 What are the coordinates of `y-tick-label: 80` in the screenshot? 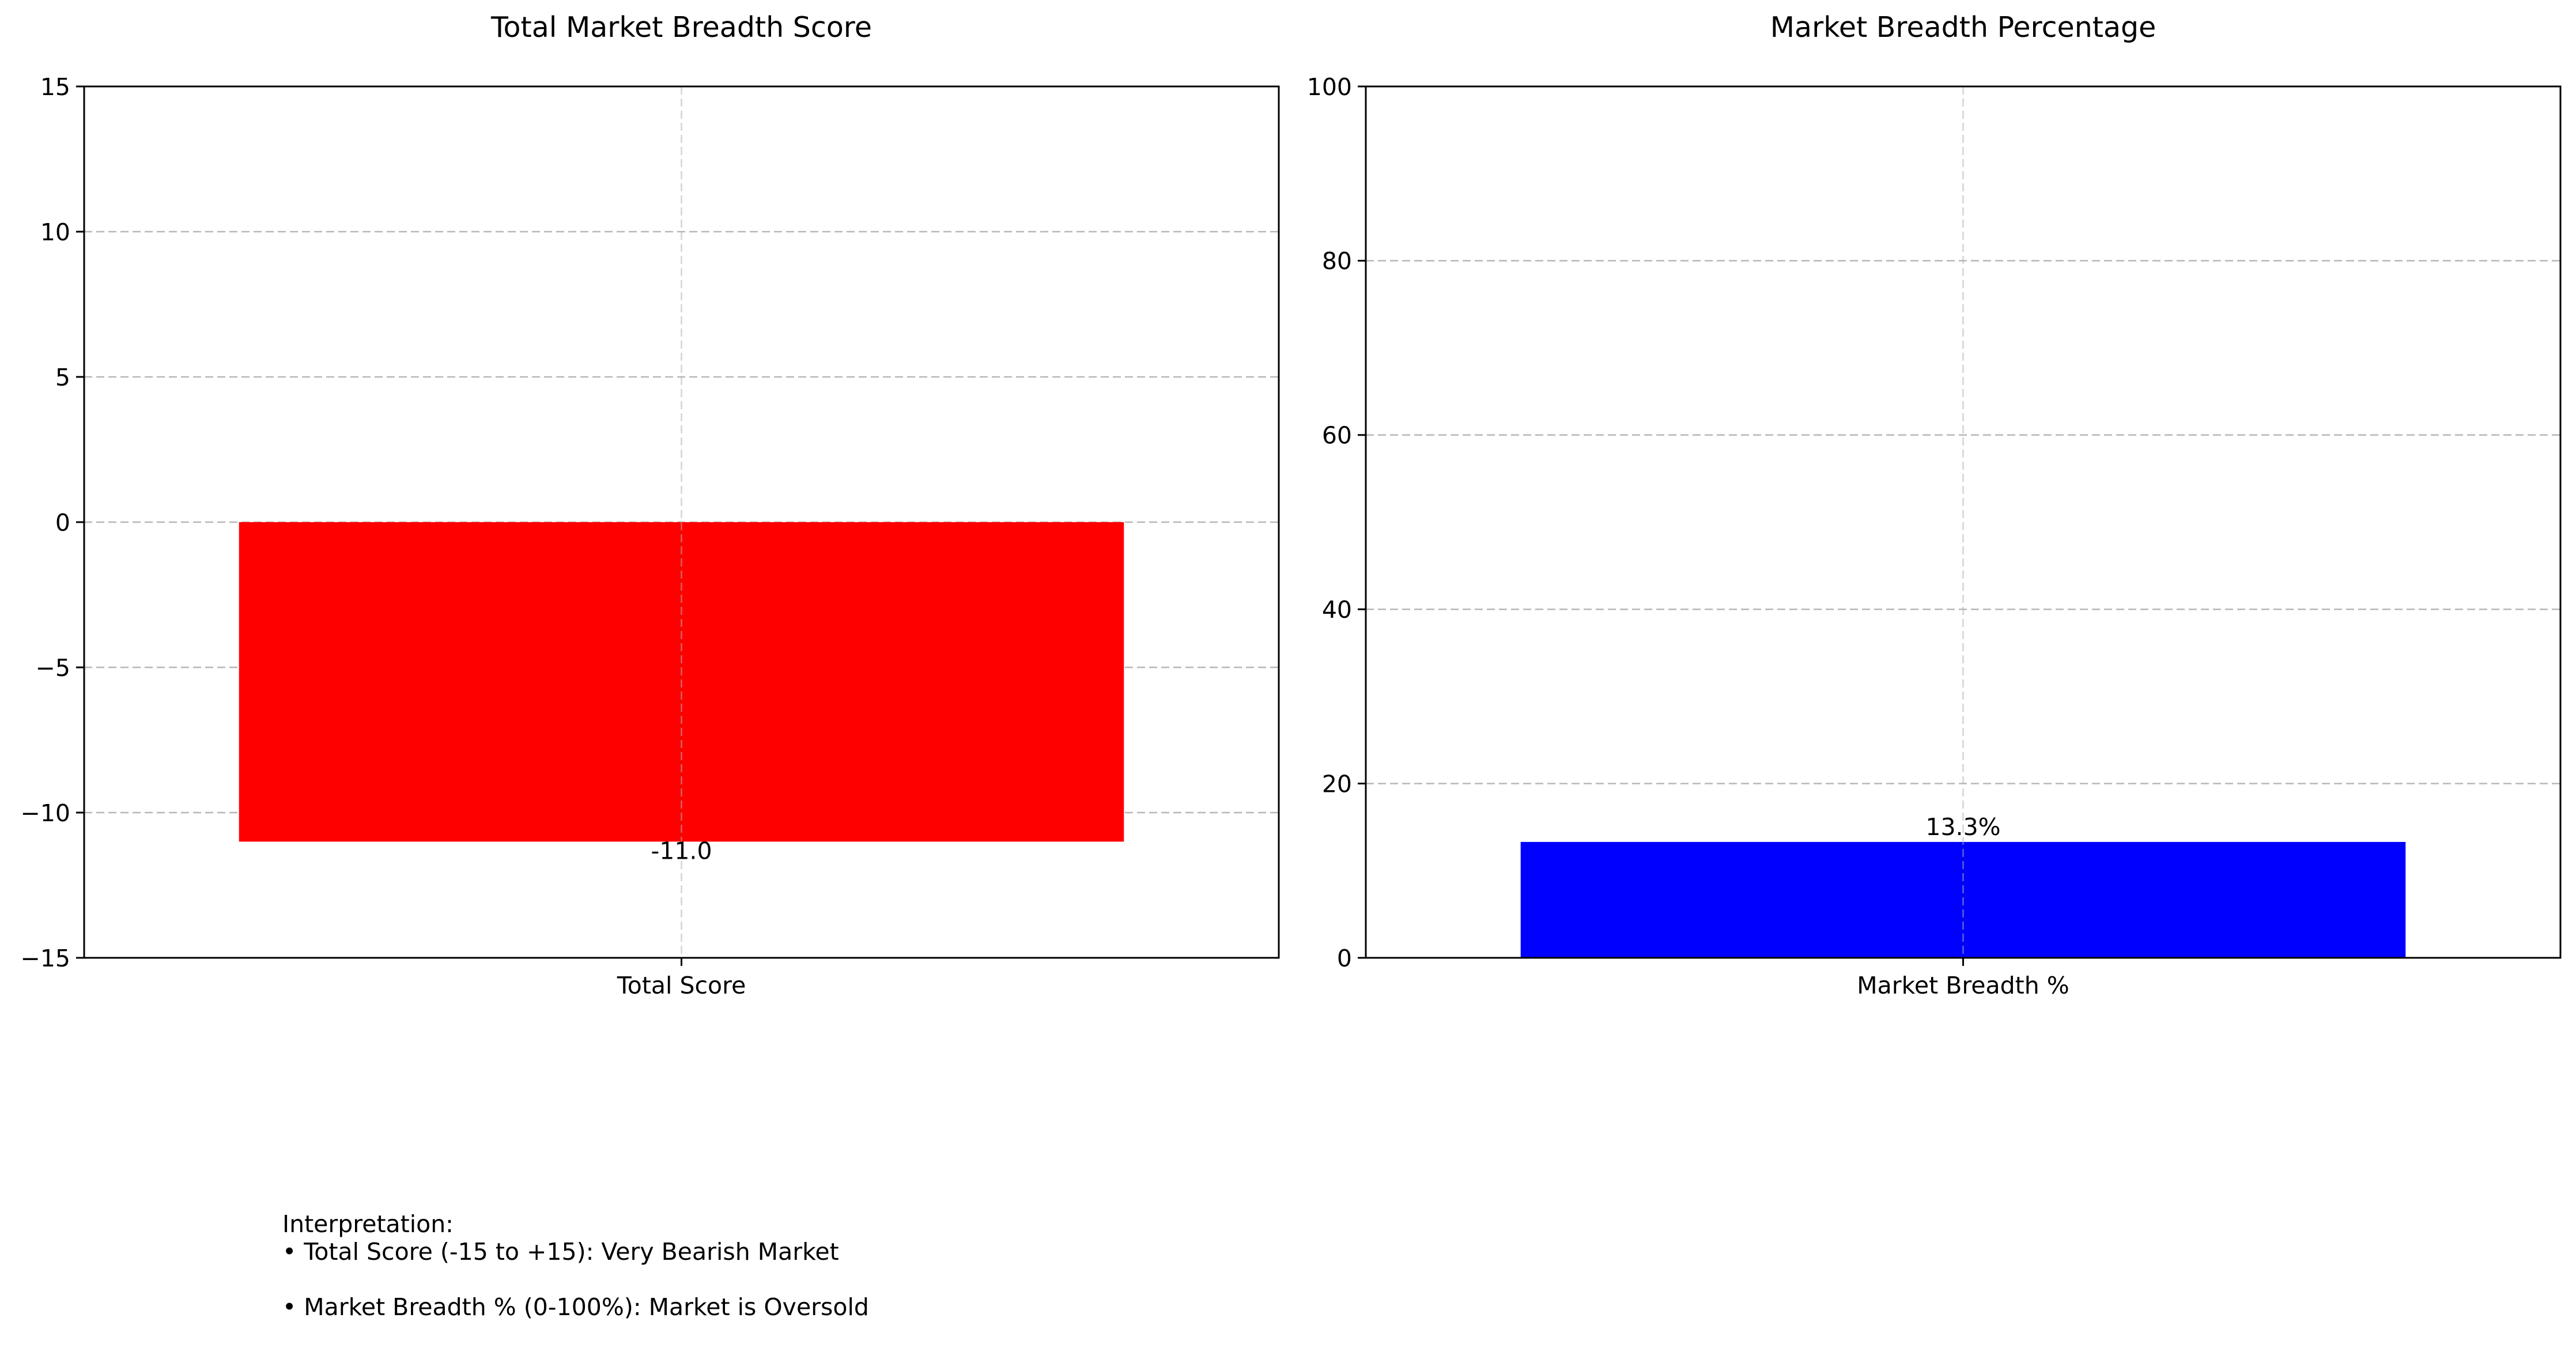 It's located at (1337, 261).